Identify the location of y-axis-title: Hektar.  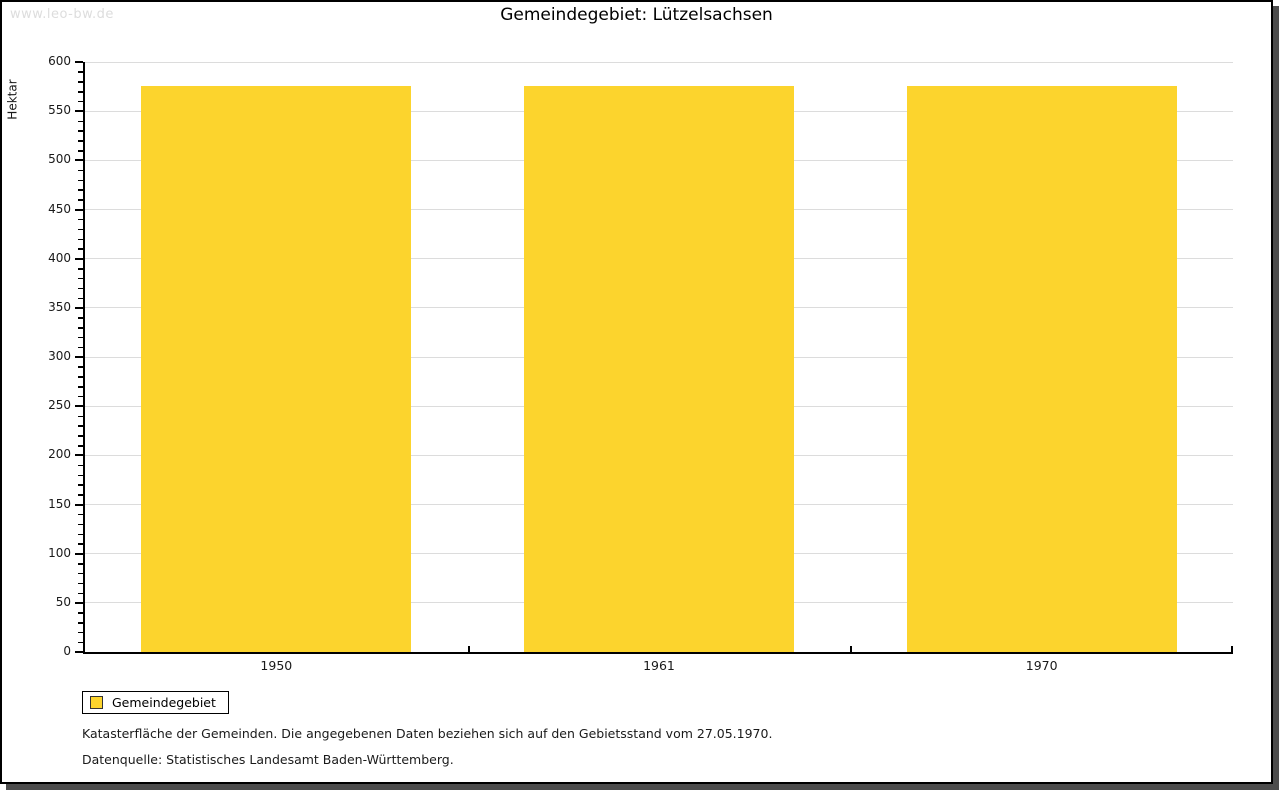
(12, 99).